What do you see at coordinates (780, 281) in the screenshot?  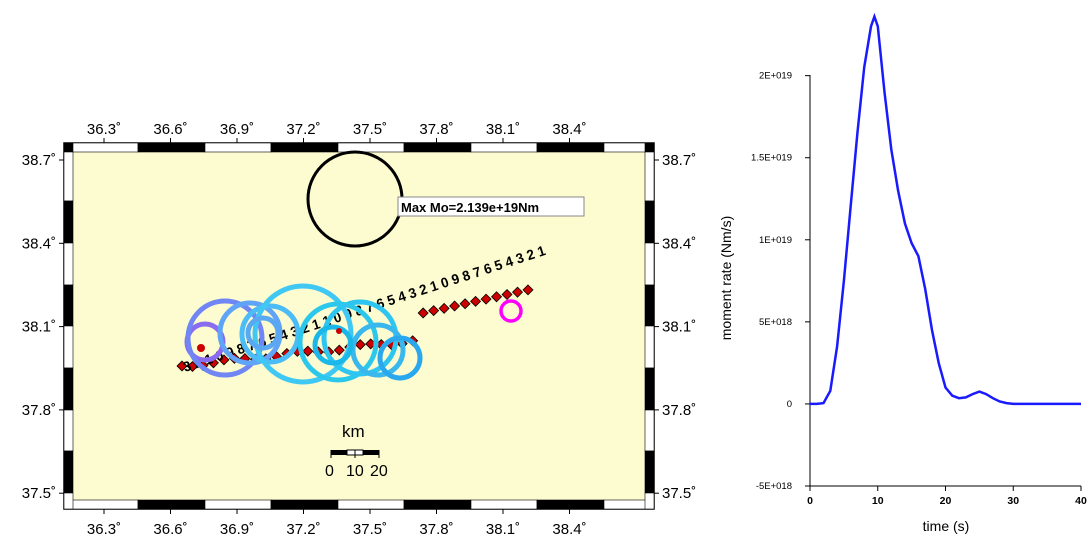 I see `y-axis-ticks: 2E+019 1.5E+019 1E+019 5E+018 0 -5E+018` at bounding box center [780, 281].